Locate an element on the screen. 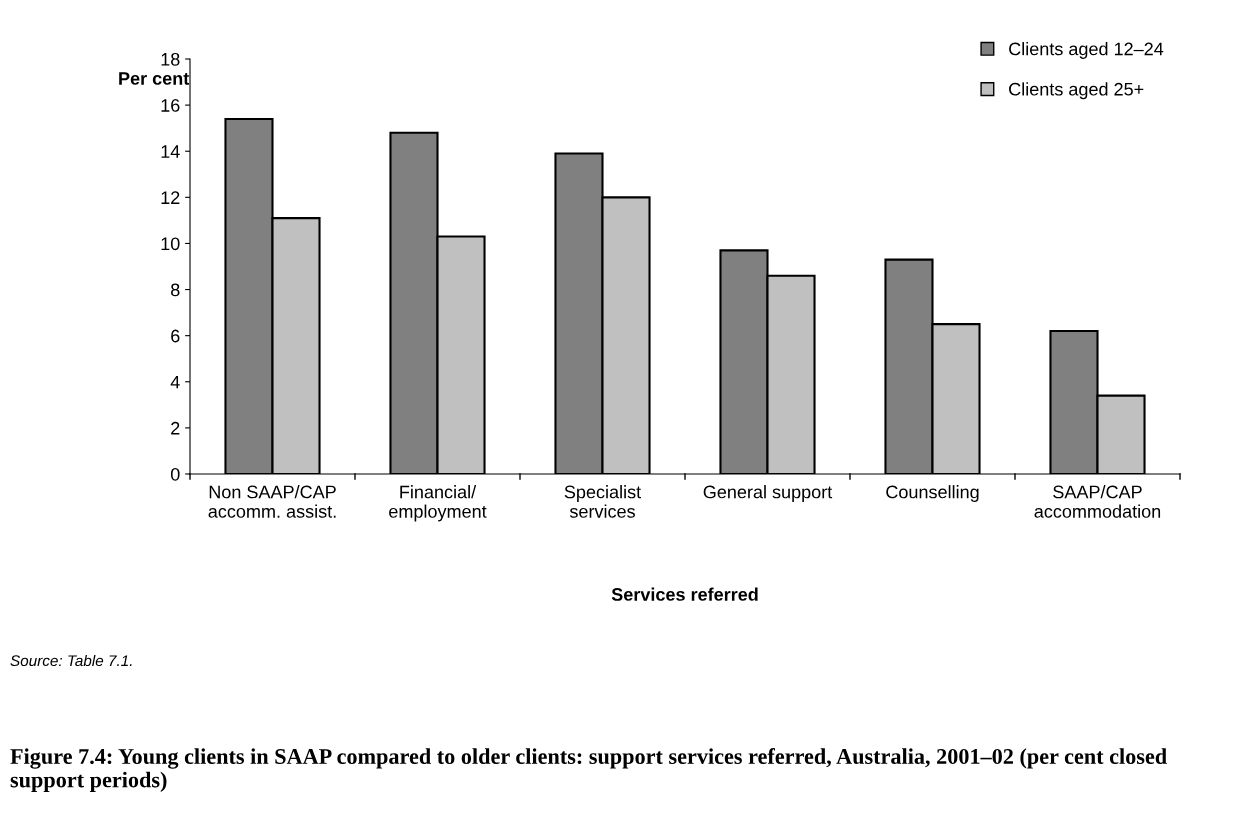 The image size is (1246, 819). x-tick-label: Counselling is located at coordinates (932, 493).